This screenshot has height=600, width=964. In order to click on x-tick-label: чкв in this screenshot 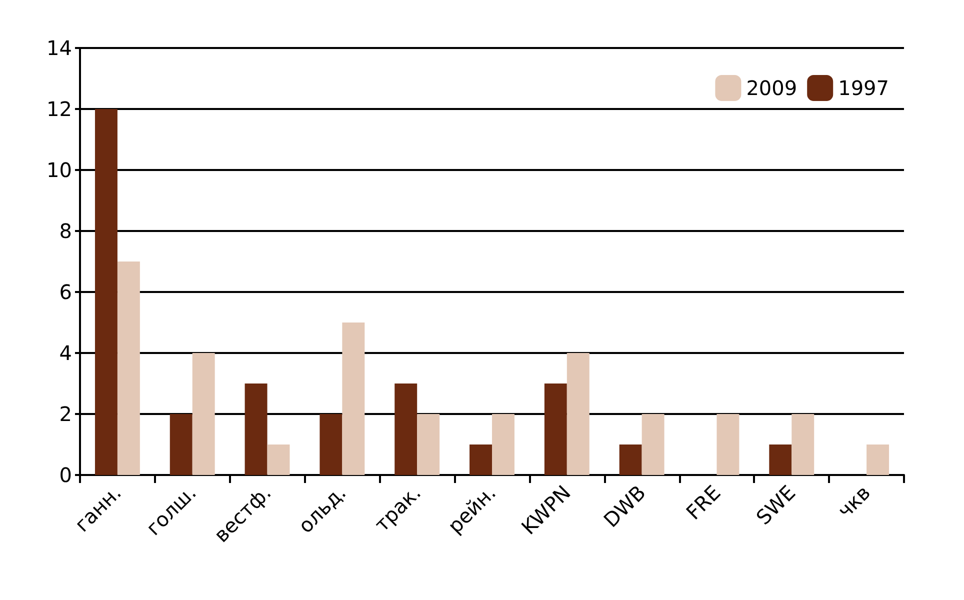, I will do `click(854, 501)`.